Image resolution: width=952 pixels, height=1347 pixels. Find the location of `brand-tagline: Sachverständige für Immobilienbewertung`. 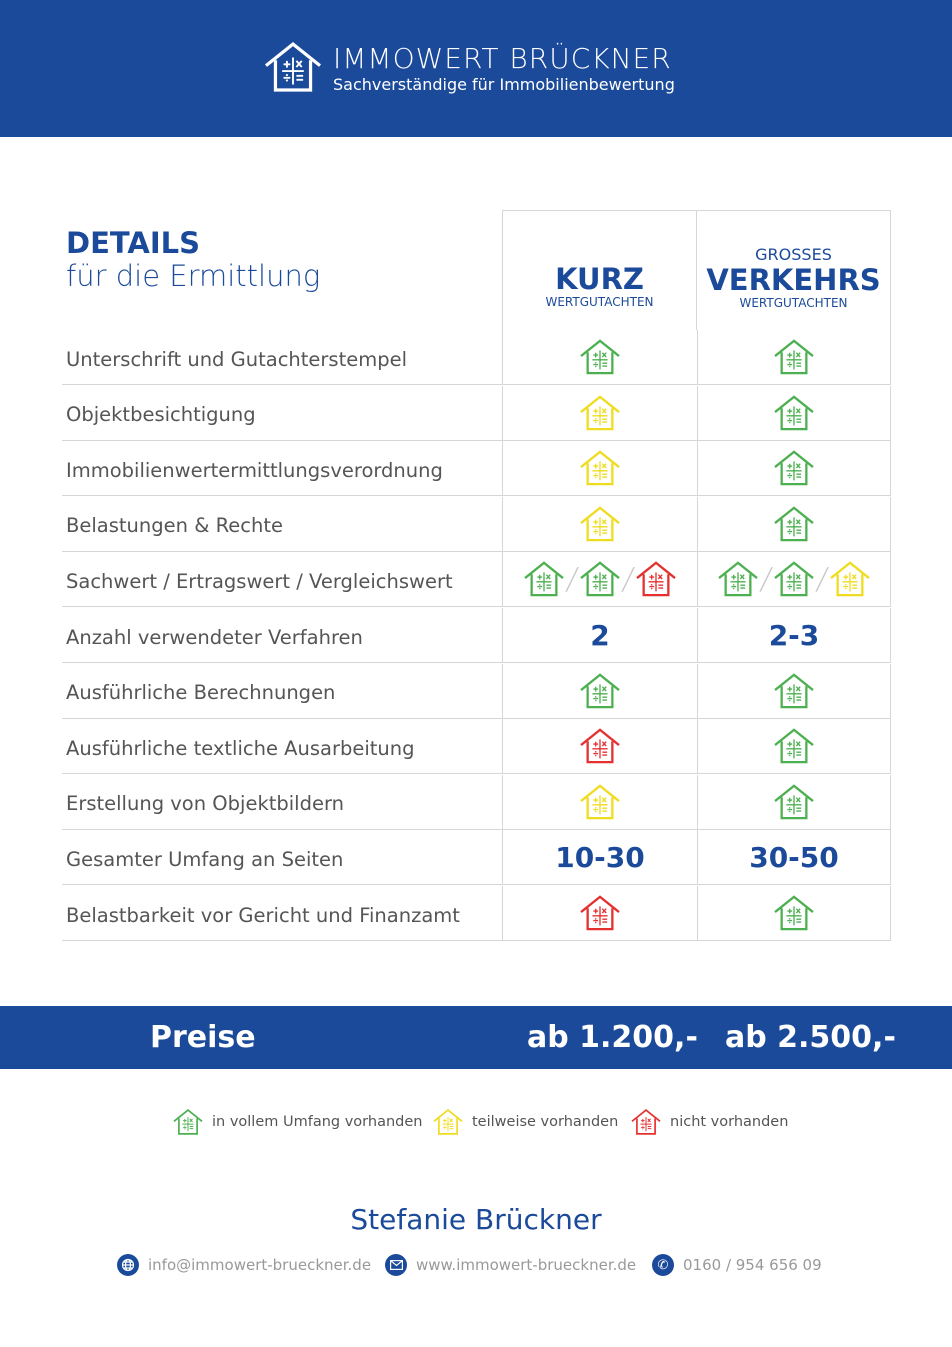

brand-tagline: Sachverständige für Immobilienbewertung is located at coordinates (504, 84).